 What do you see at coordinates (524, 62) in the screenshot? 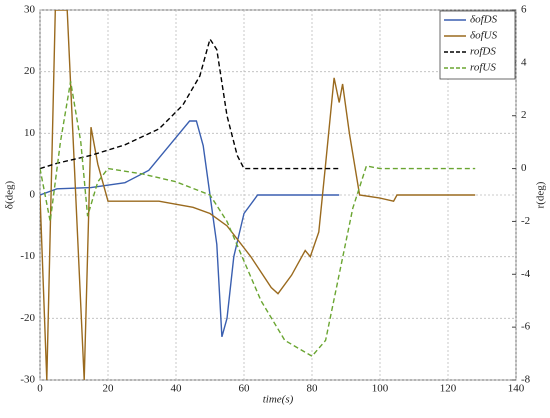
I see `y2-tick-label: 4` at bounding box center [524, 62].